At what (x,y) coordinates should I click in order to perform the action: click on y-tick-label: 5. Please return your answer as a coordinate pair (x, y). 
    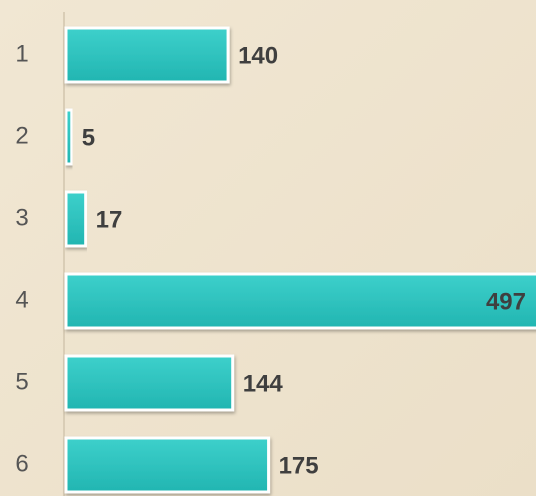
    Looking at the image, I should click on (21, 381).